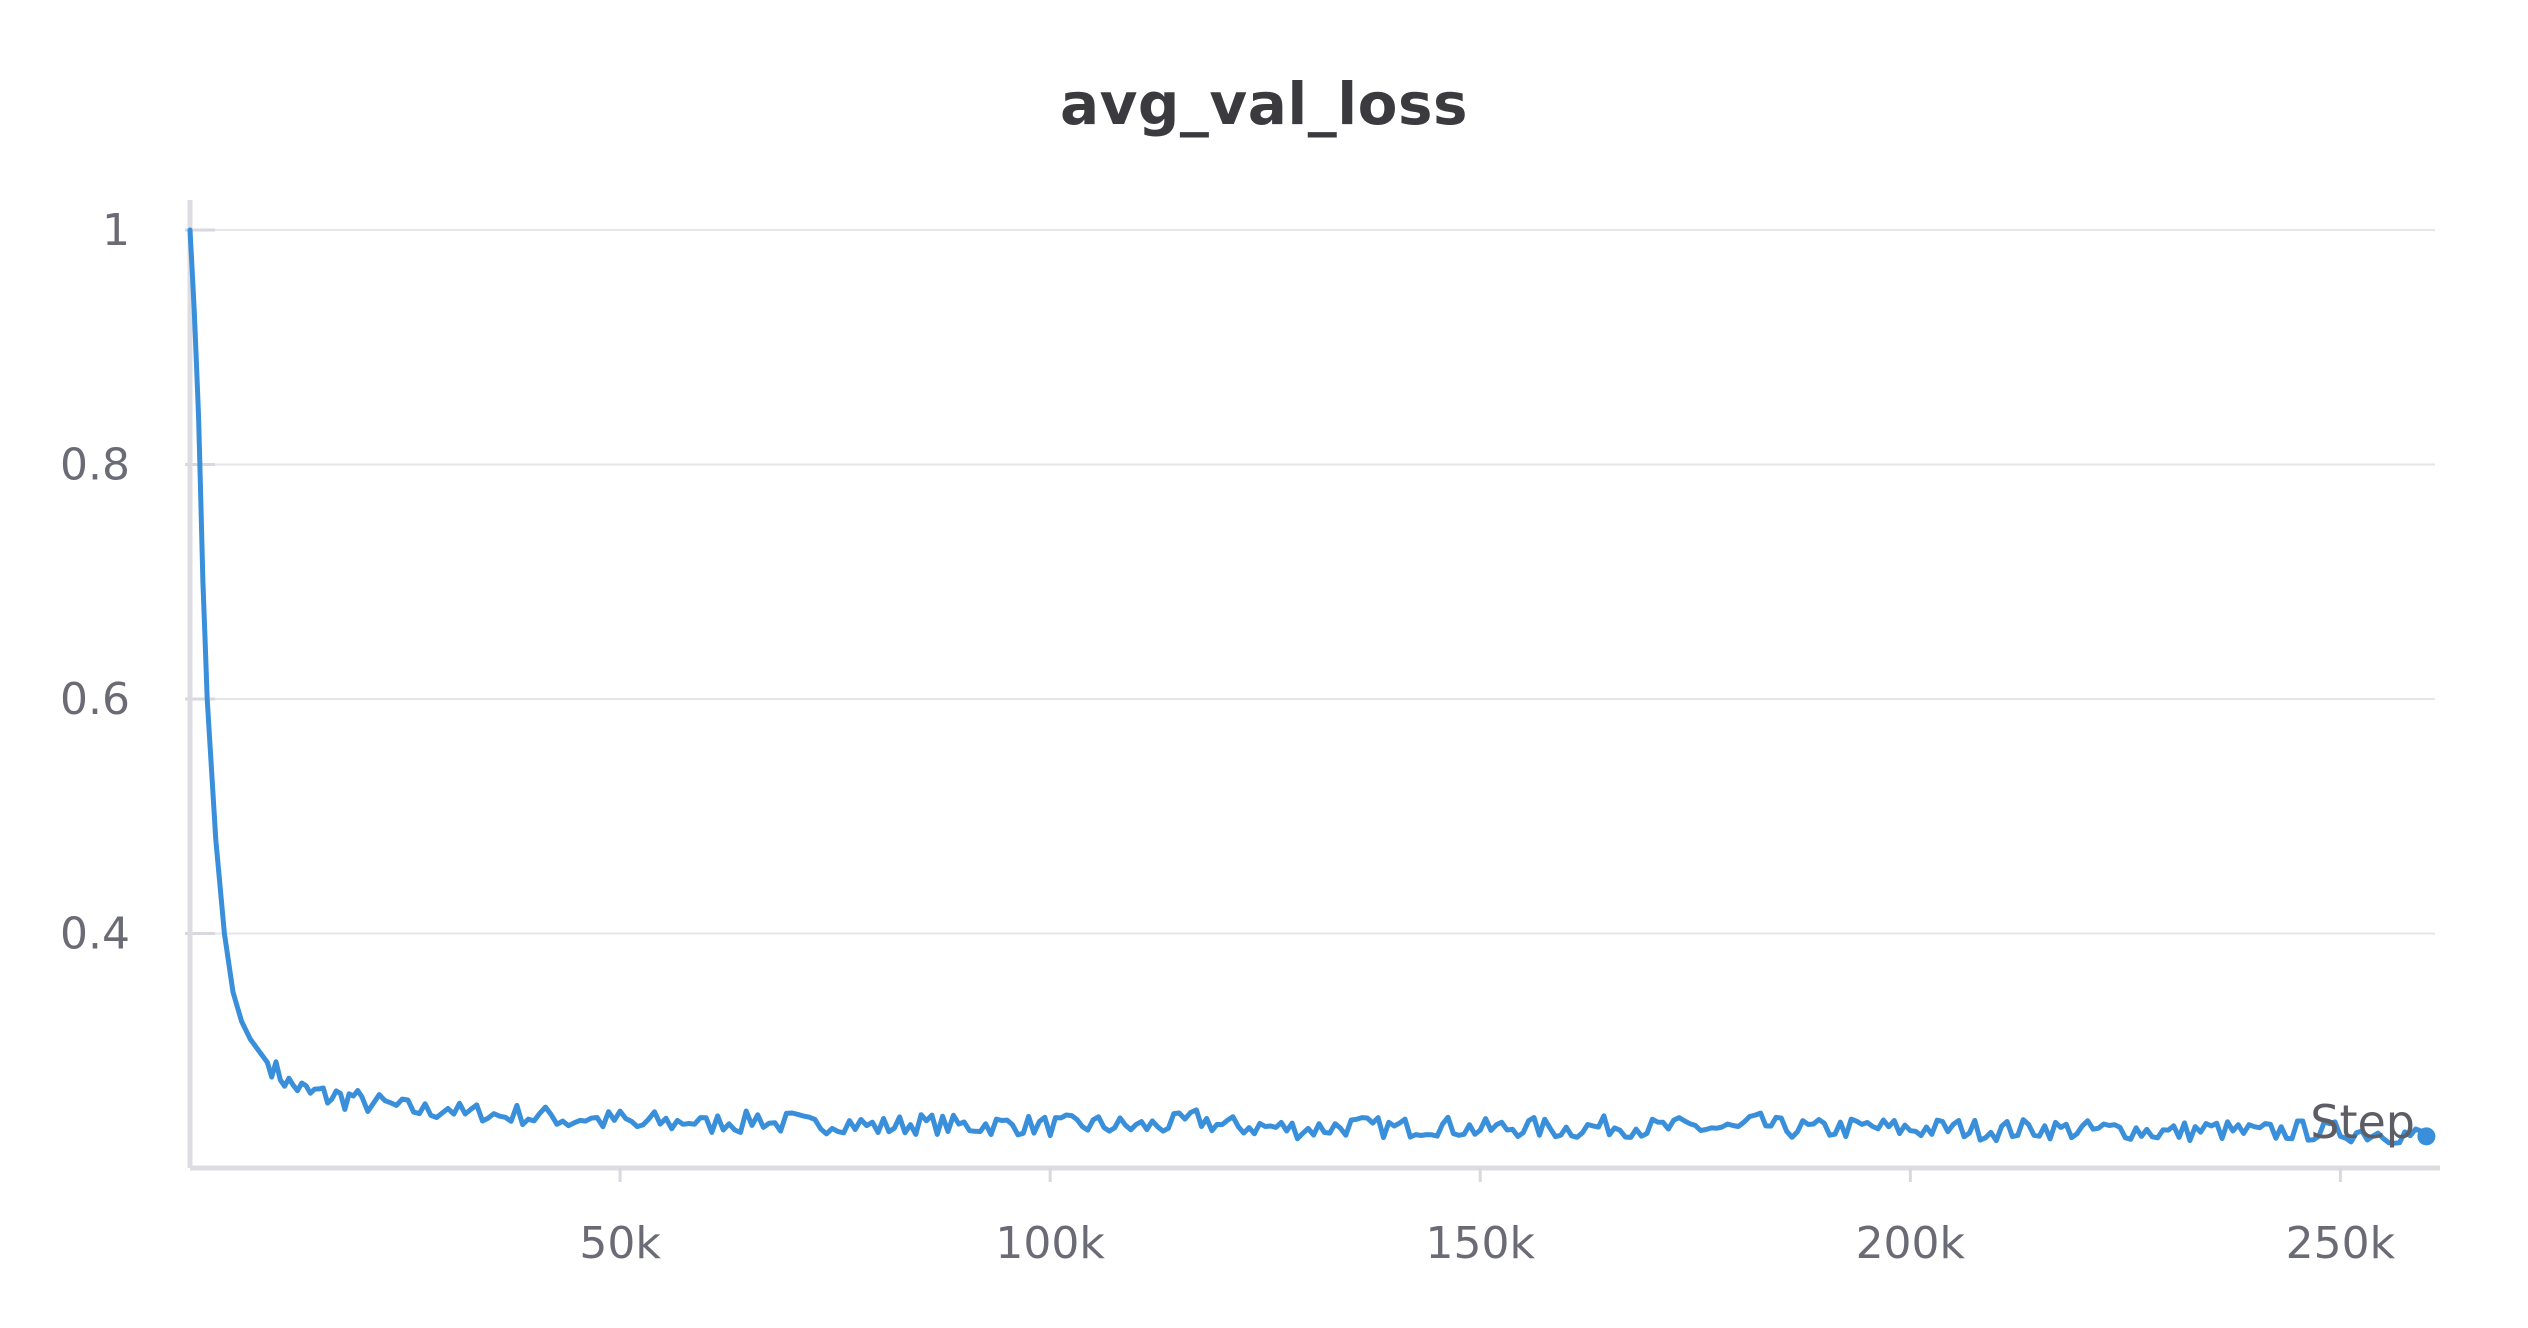 This screenshot has width=2528, height=1328. Describe the element at coordinates (1911, 1243) in the screenshot. I see `x-tick-label: 200k` at that location.